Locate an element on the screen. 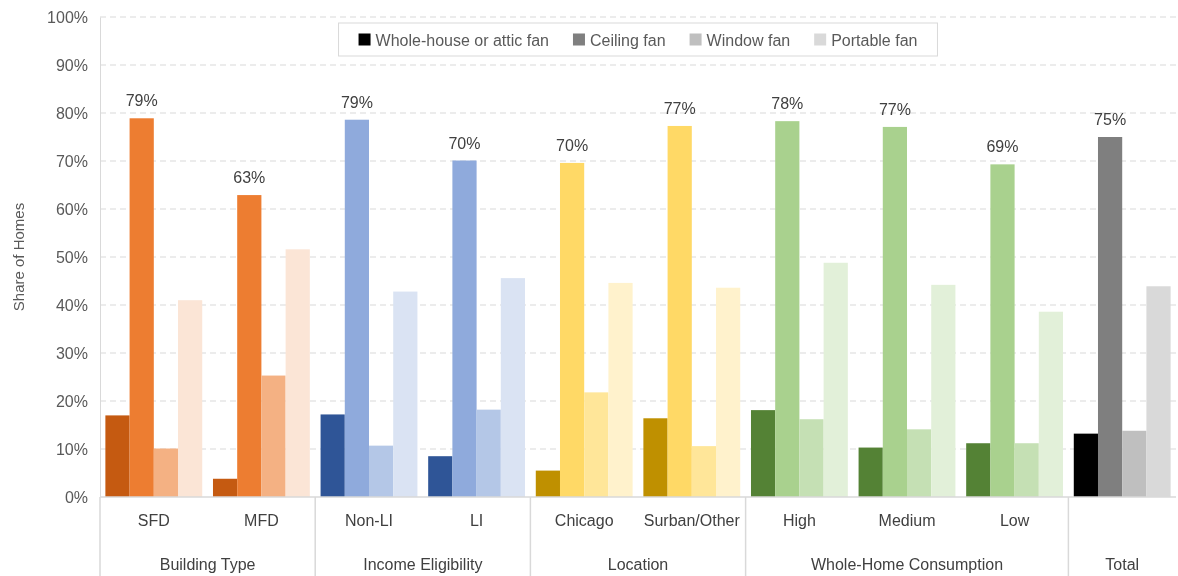  text: Income Eligibility is located at coordinates (423, 564).